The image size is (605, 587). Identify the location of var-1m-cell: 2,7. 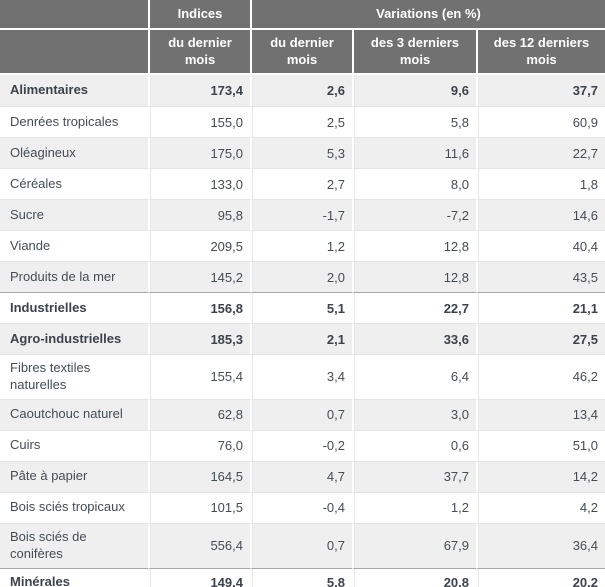
(301, 183).